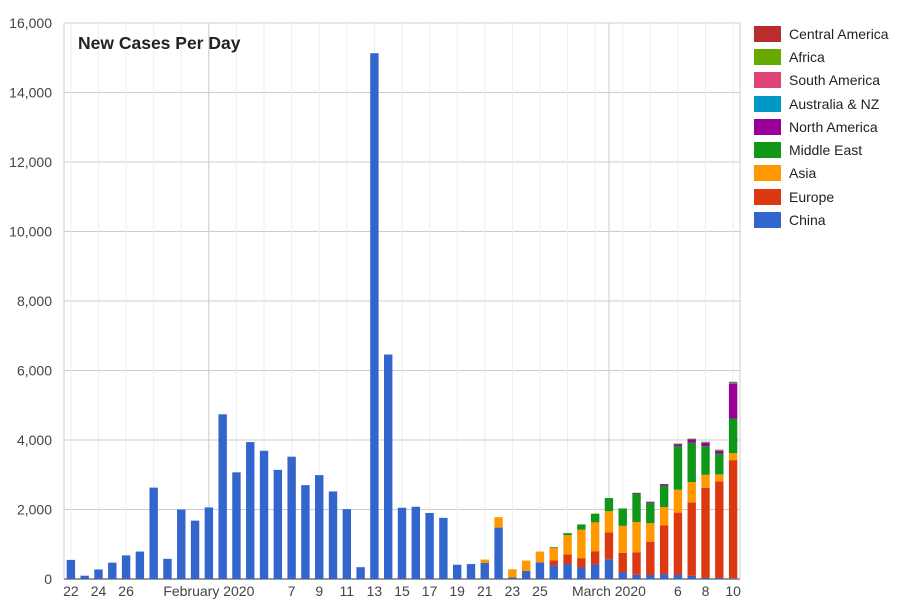 This screenshot has width=900, height=608. What do you see at coordinates (821, 173) in the screenshot?
I see `legend-item: Asia` at bounding box center [821, 173].